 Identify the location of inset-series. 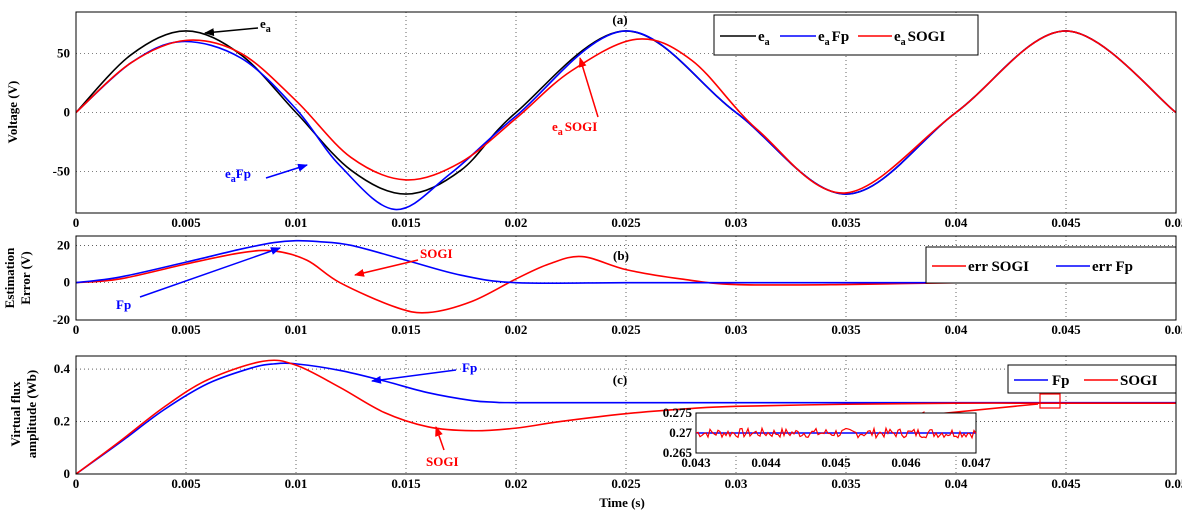
(836, 433).